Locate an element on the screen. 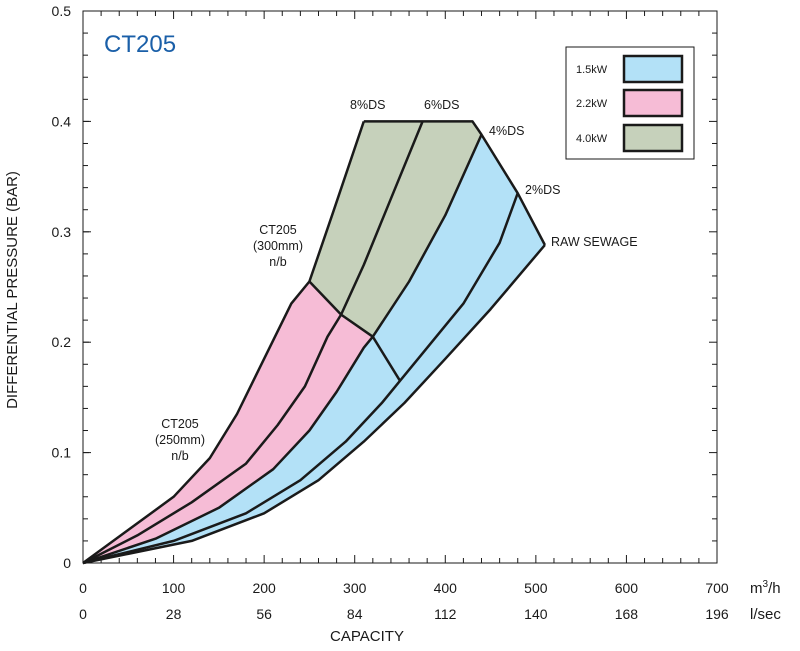 This screenshot has height=651, width=800. x2-tick-label: 140 is located at coordinates (536, 614).